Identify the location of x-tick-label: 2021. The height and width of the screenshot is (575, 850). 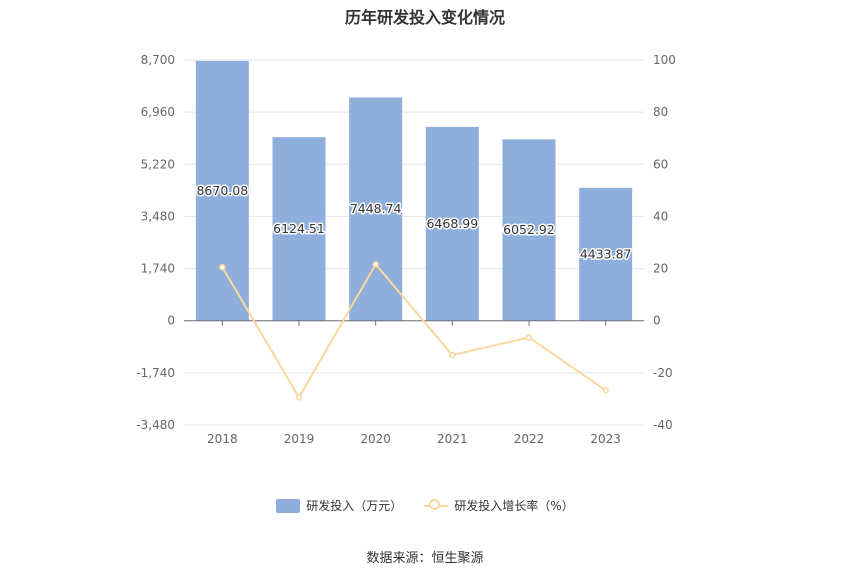
(452, 439).